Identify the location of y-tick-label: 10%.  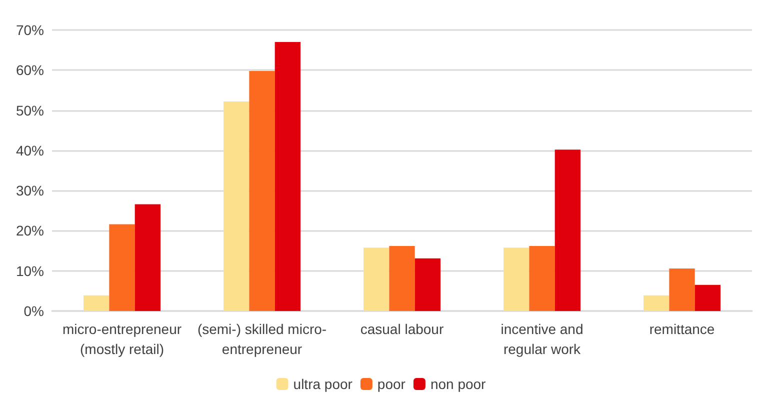
(30, 270).